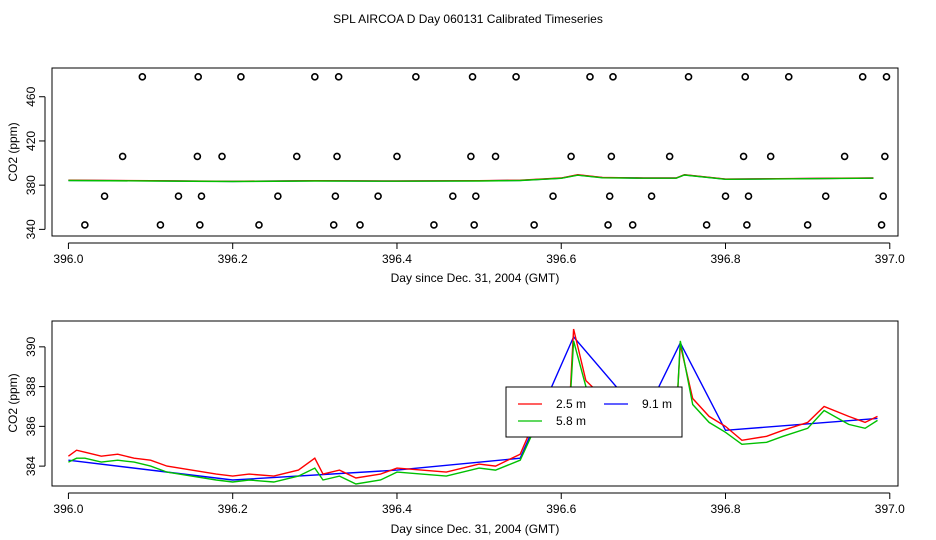 The width and height of the screenshot is (936, 540). What do you see at coordinates (594, 412) in the screenshot?
I see `legend: 2.5 m 5.8 m 9.1 m` at bounding box center [594, 412].